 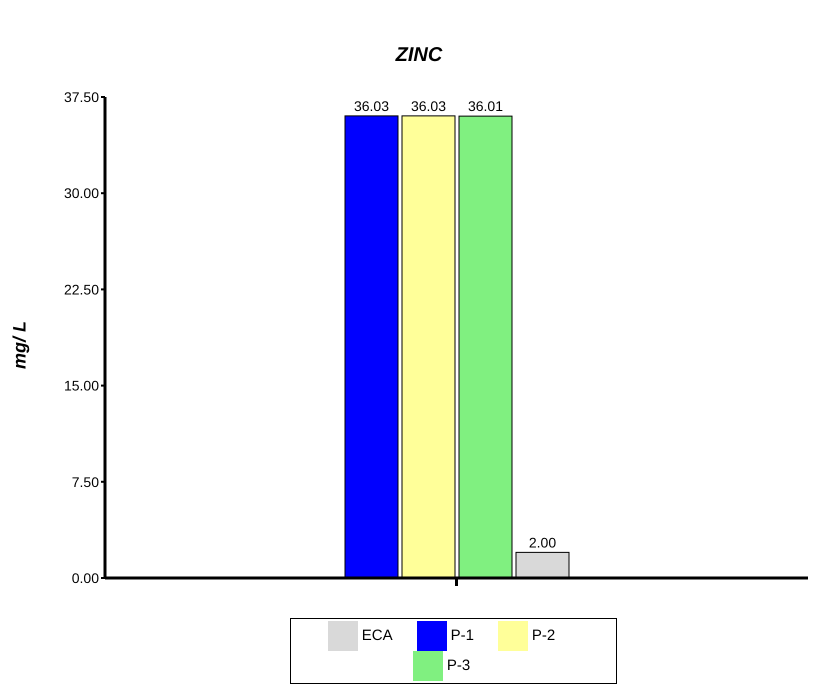 I want to click on y-tick-label: 22.50, so click(x=82, y=289).